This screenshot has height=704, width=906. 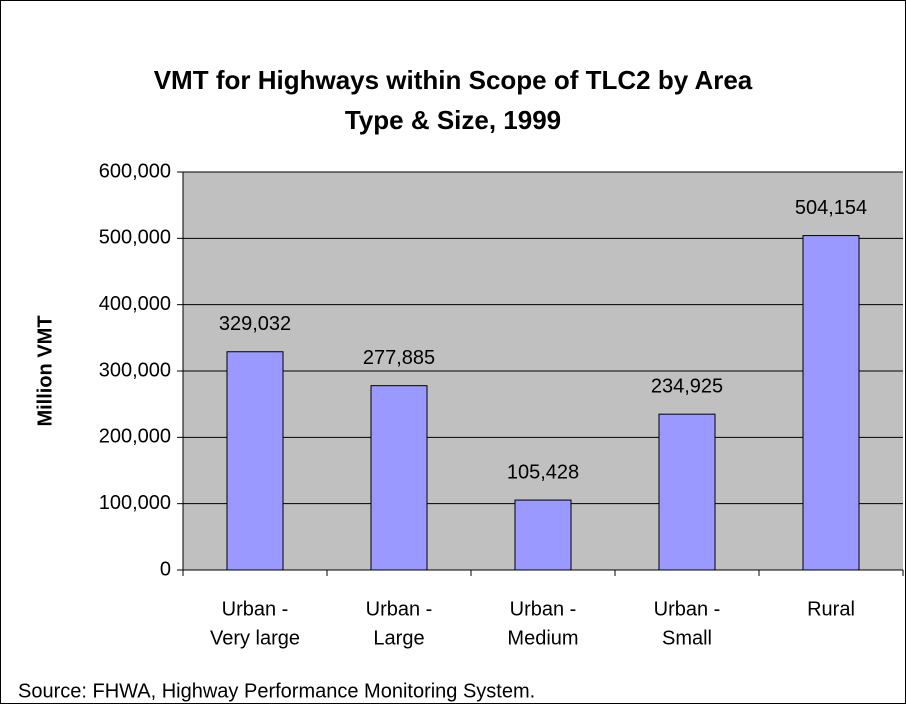 I want to click on y-axis-label: Million VMT, so click(x=45, y=370).